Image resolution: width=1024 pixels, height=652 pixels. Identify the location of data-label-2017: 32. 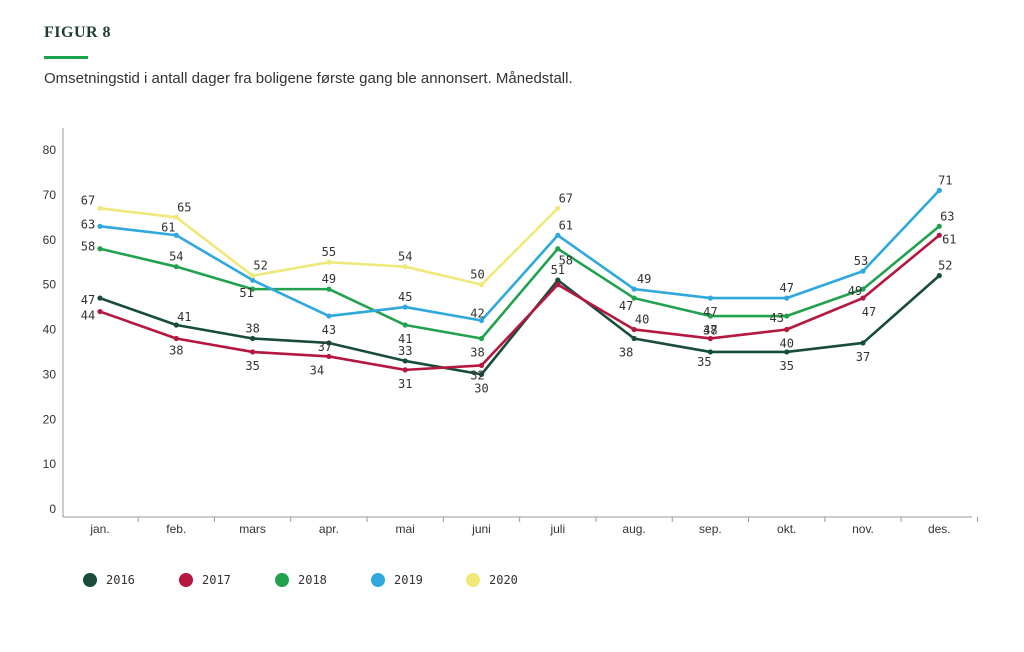
(477, 375).